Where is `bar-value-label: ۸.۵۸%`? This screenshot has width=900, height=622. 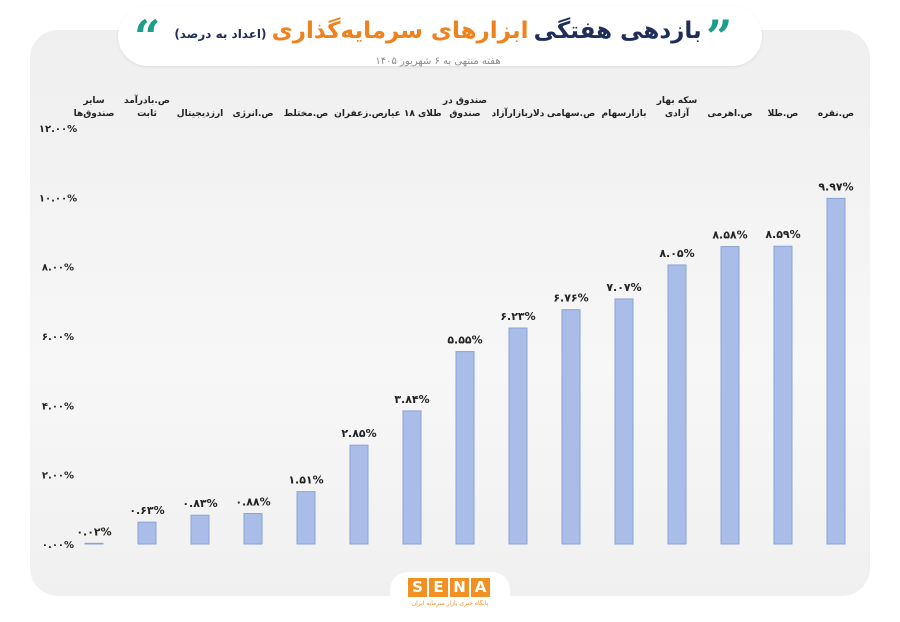
bar-value-label: ۸.۵۸% is located at coordinates (729, 235).